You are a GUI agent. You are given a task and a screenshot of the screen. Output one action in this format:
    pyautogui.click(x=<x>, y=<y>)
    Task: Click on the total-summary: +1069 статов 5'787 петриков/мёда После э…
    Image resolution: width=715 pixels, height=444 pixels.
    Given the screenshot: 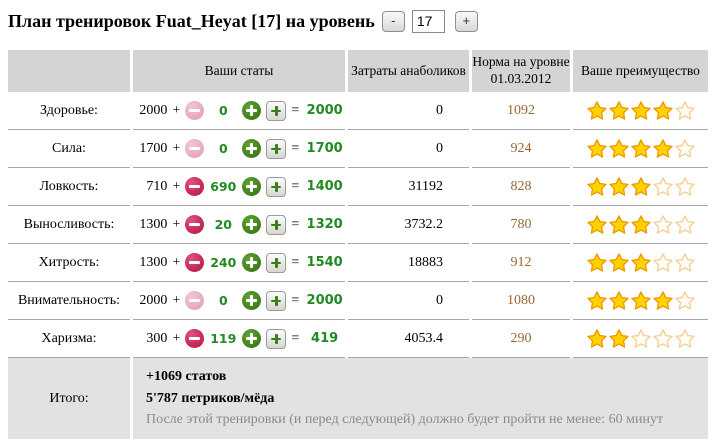 What is the action you would take?
    pyautogui.click(x=420, y=399)
    